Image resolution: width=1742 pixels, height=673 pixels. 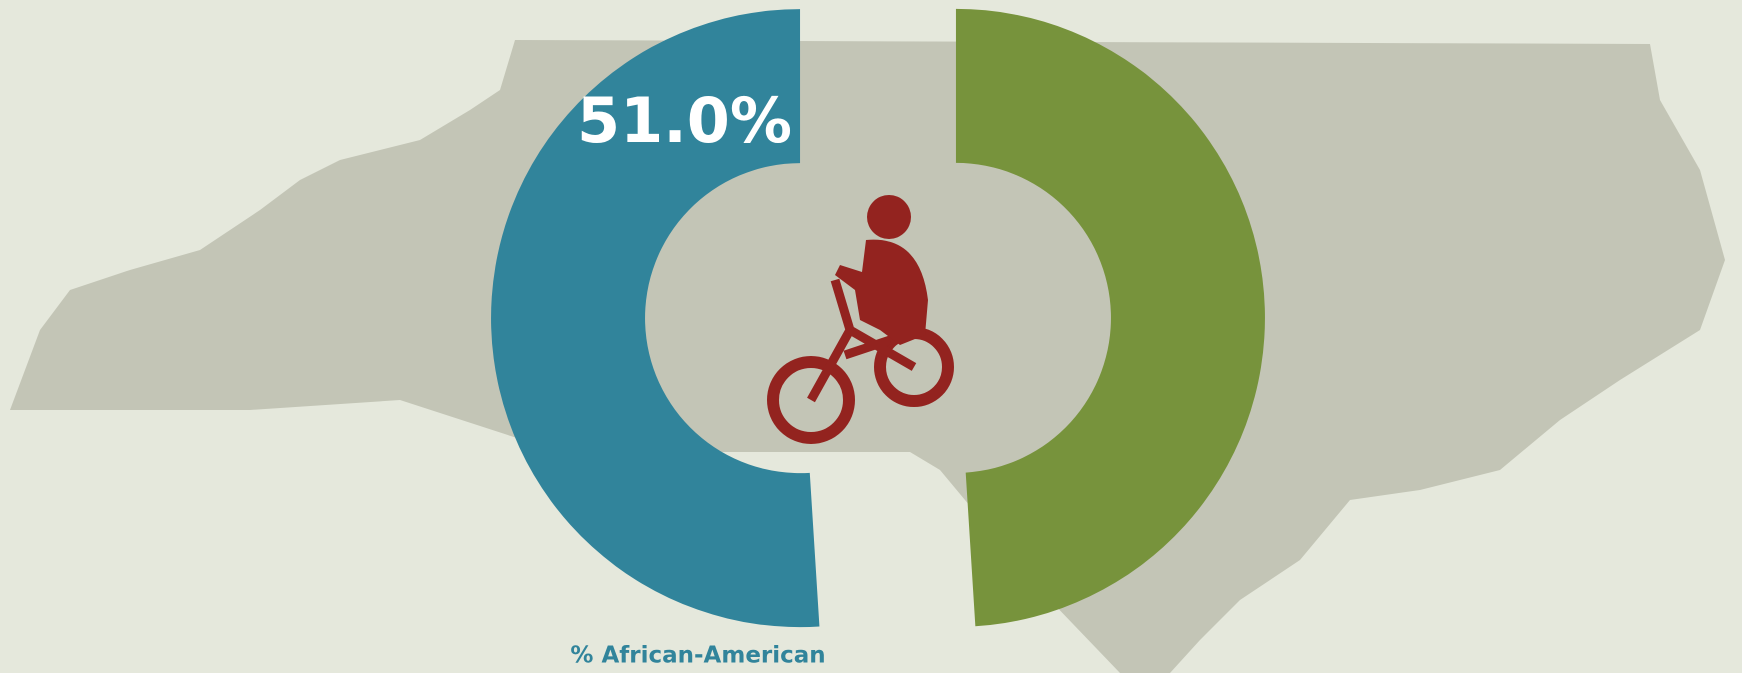 I want to click on bike-frame, so click(x=862, y=340).